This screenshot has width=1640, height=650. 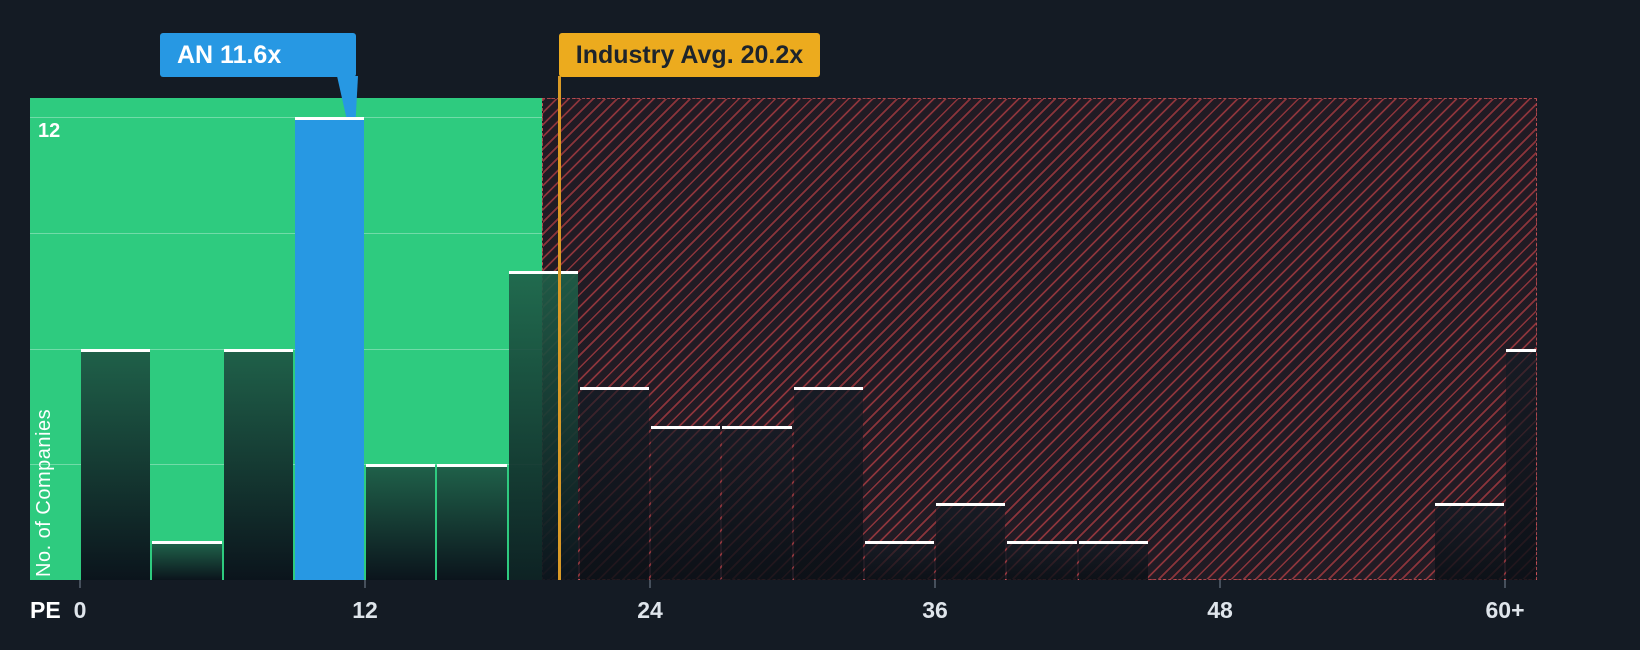 I want to click on x-axis-tick-label: 12, so click(x=365, y=610).